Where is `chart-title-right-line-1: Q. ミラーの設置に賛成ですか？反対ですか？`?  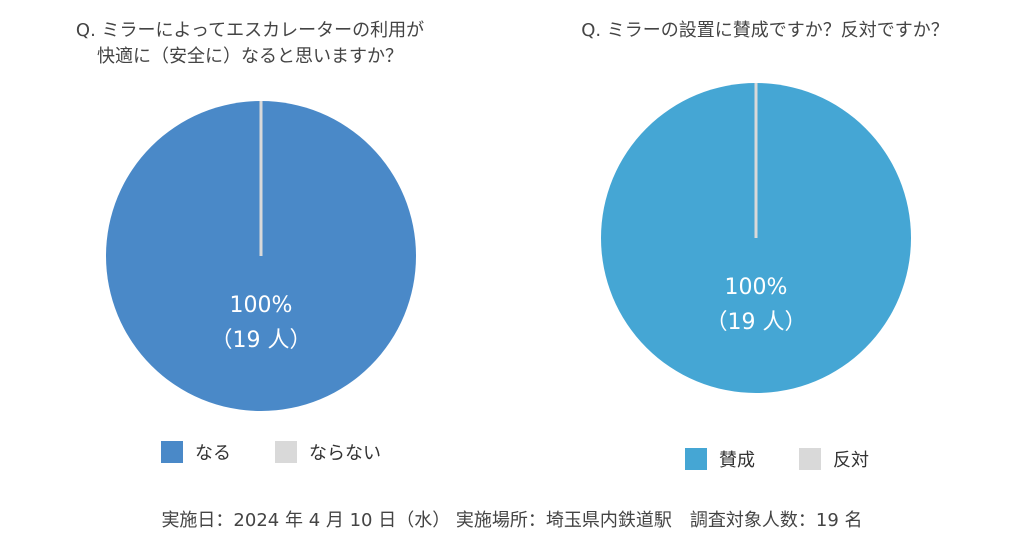
chart-title-right-line-1: Q. ミラーの設置に賛成ですか？反対ですか？ is located at coordinates (765, 30).